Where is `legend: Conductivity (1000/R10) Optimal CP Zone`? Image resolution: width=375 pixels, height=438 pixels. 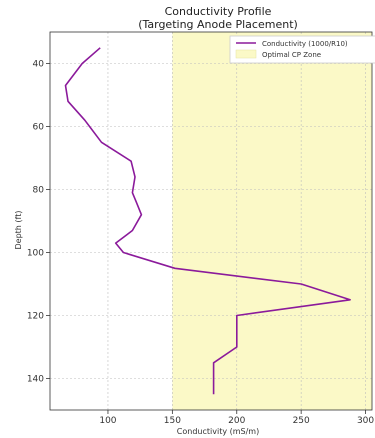 legend: Conductivity (1000/R10) Optimal CP Zone is located at coordinates (302, 49).